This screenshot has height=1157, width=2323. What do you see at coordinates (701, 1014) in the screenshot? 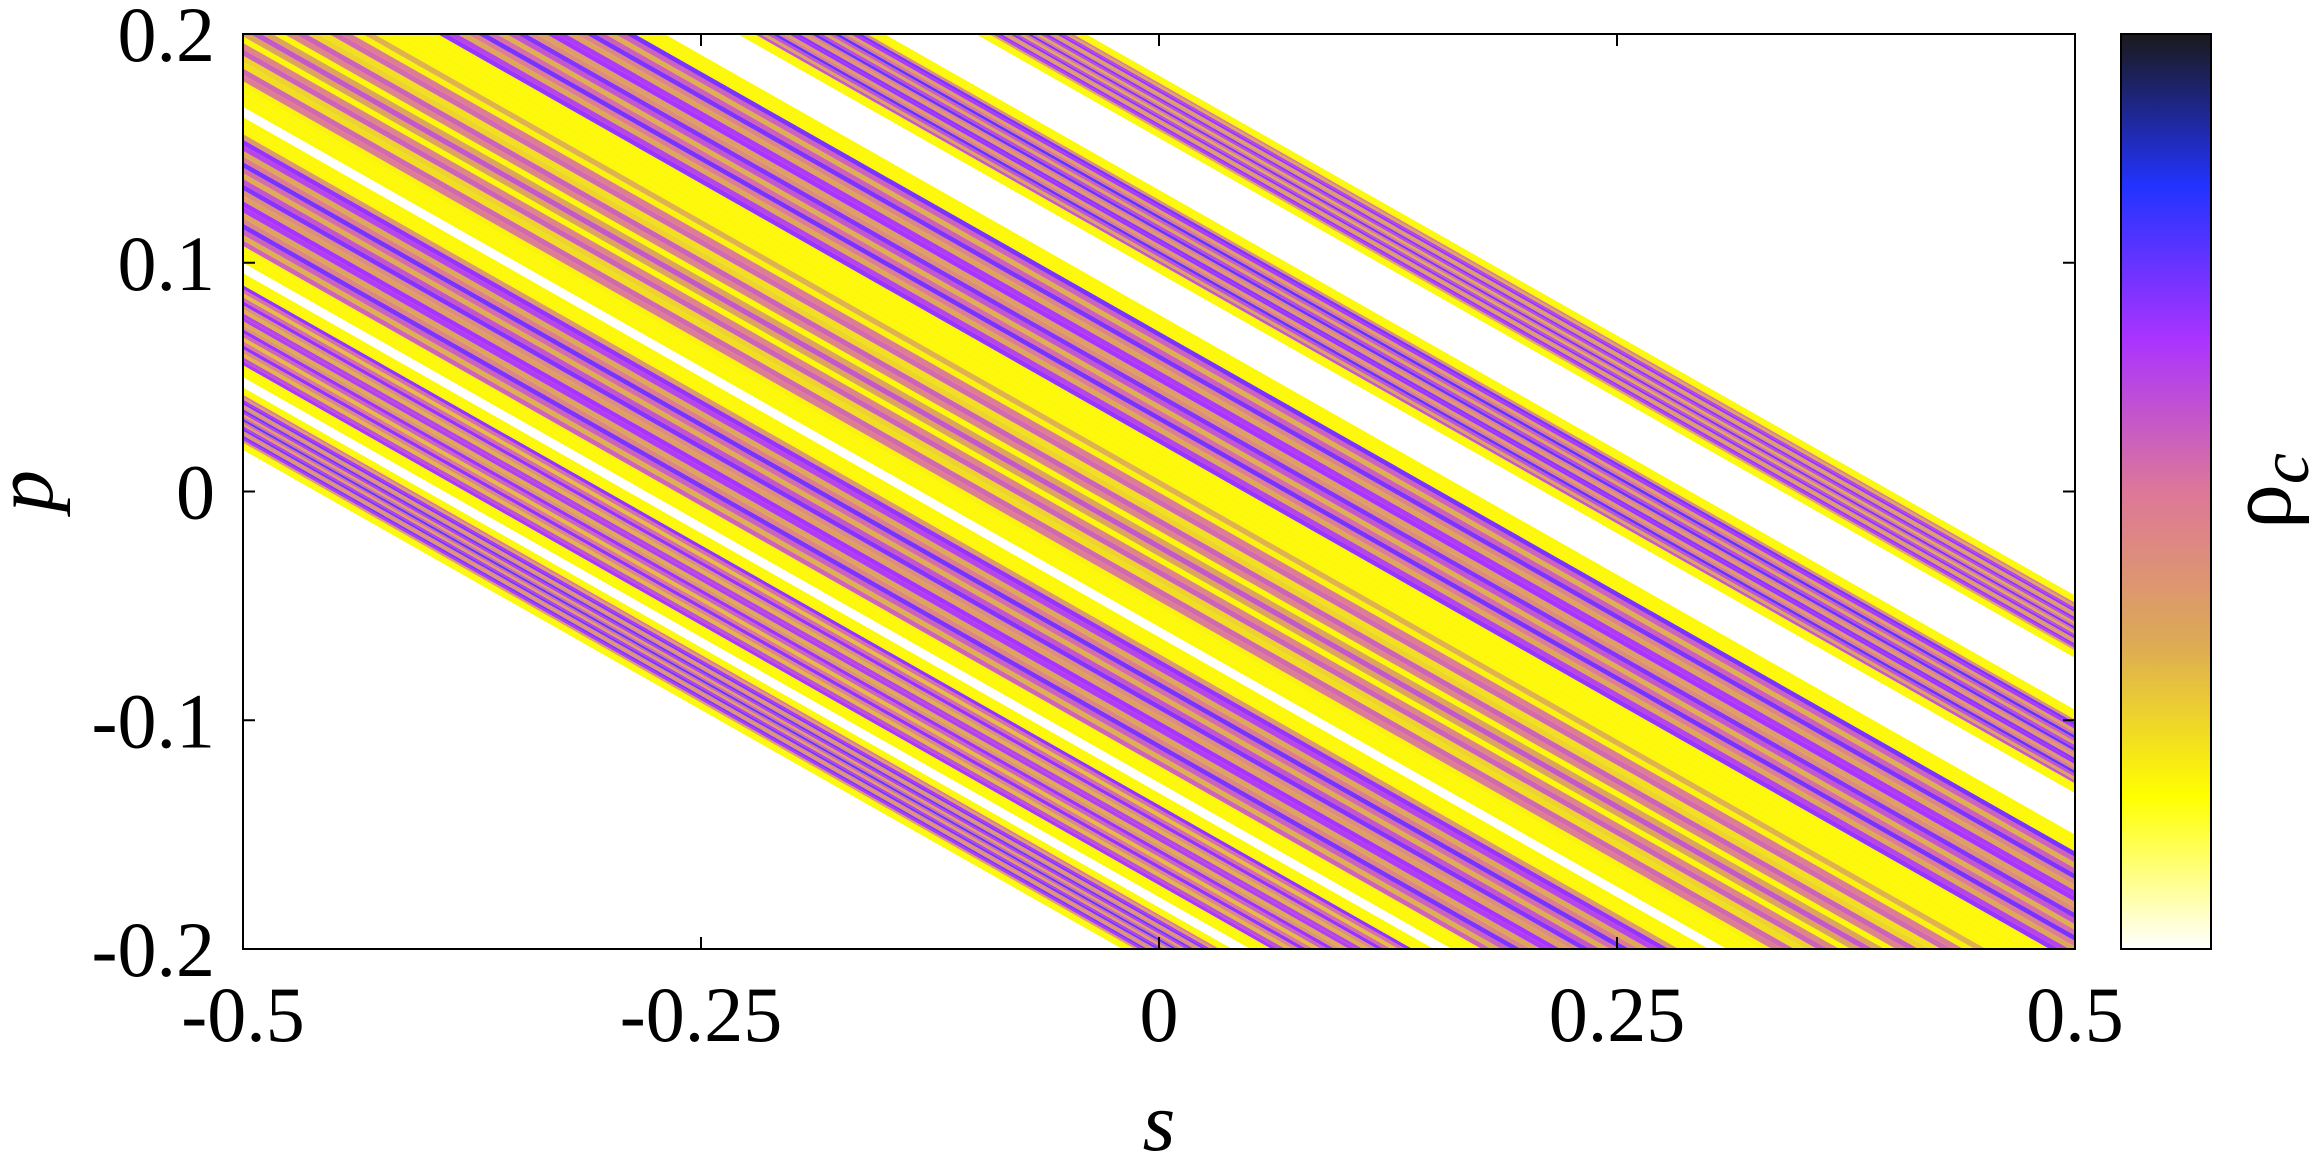
I see `x-tick-label: -0.25` at bounding box center [701, 1014].